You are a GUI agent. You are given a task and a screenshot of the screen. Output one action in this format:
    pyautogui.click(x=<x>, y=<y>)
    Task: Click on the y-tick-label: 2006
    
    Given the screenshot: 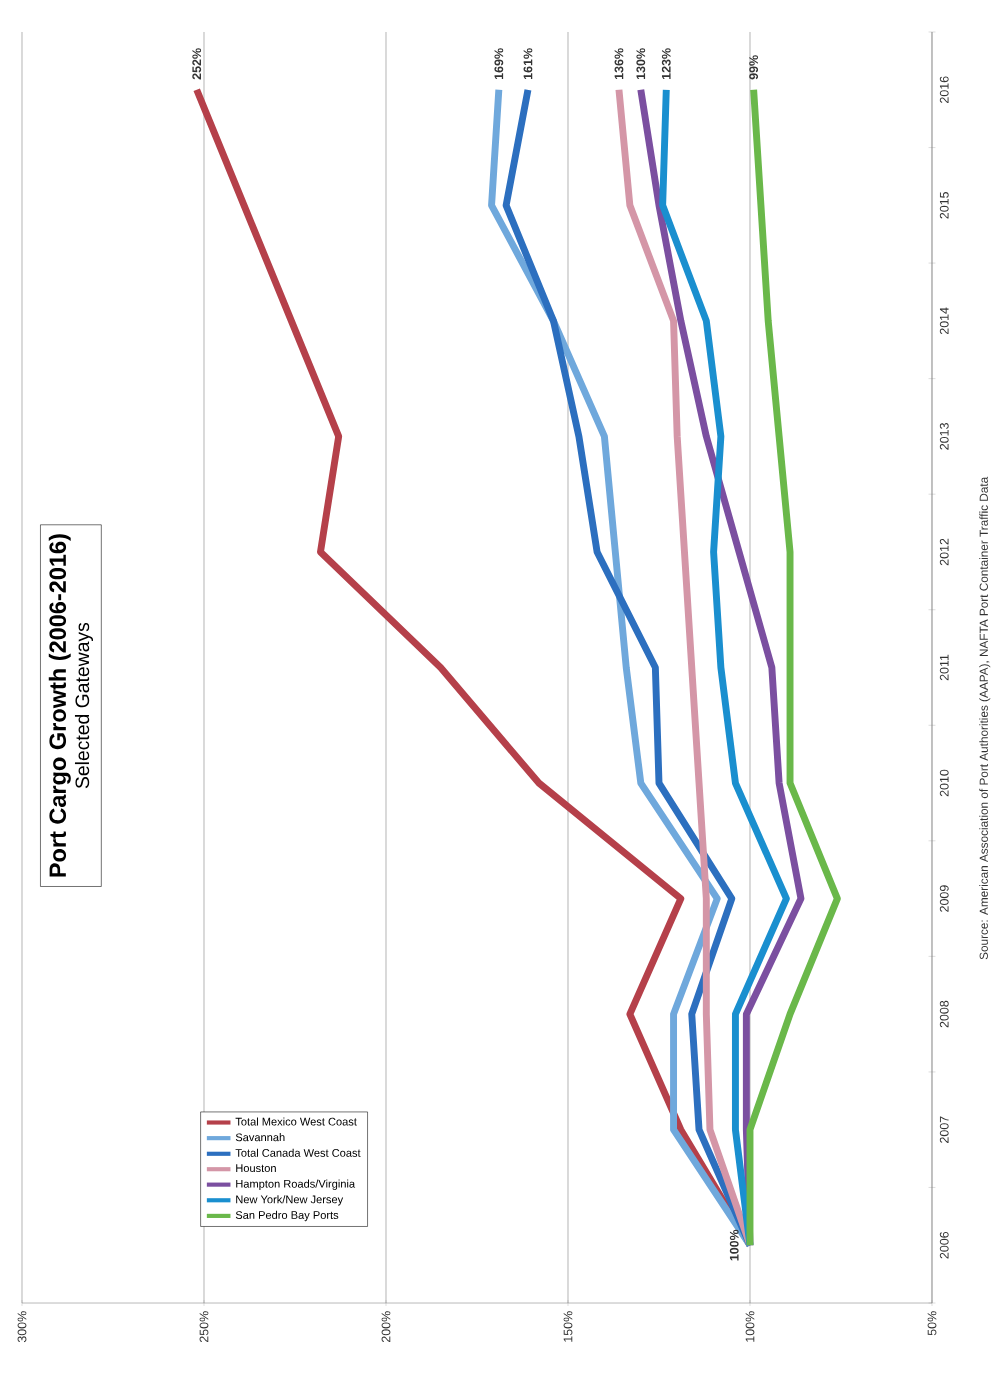 What is the action you would take?
    pyautogui.click(x=944, y=1245)
    